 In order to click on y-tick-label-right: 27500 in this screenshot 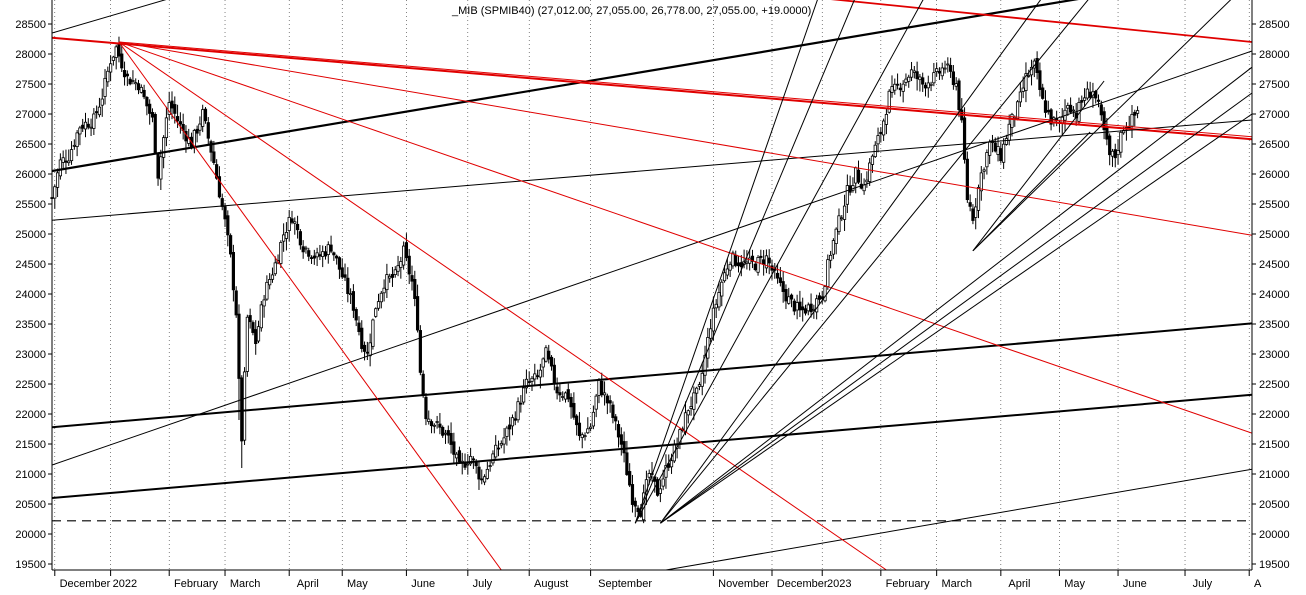, I will do `click(1274, 85)`.